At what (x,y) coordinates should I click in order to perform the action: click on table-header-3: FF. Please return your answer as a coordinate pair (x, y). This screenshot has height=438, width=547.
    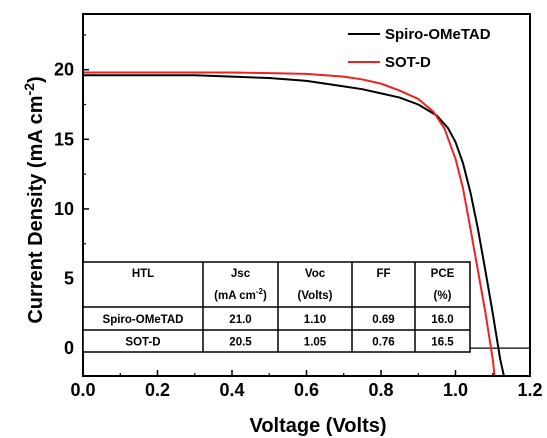
    Looking at the image, I should click on (383, 274).